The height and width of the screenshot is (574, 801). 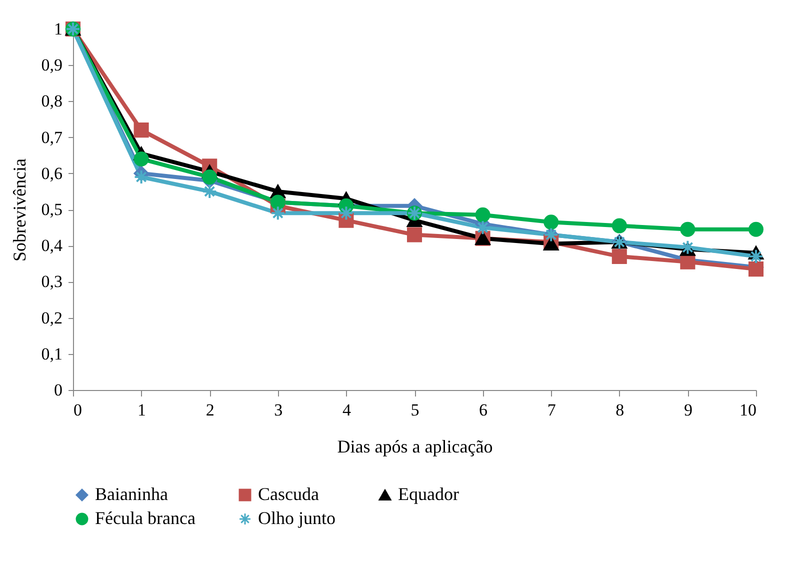 I want to click on y-tick-label: 0,7, so click(x=52, y=137).